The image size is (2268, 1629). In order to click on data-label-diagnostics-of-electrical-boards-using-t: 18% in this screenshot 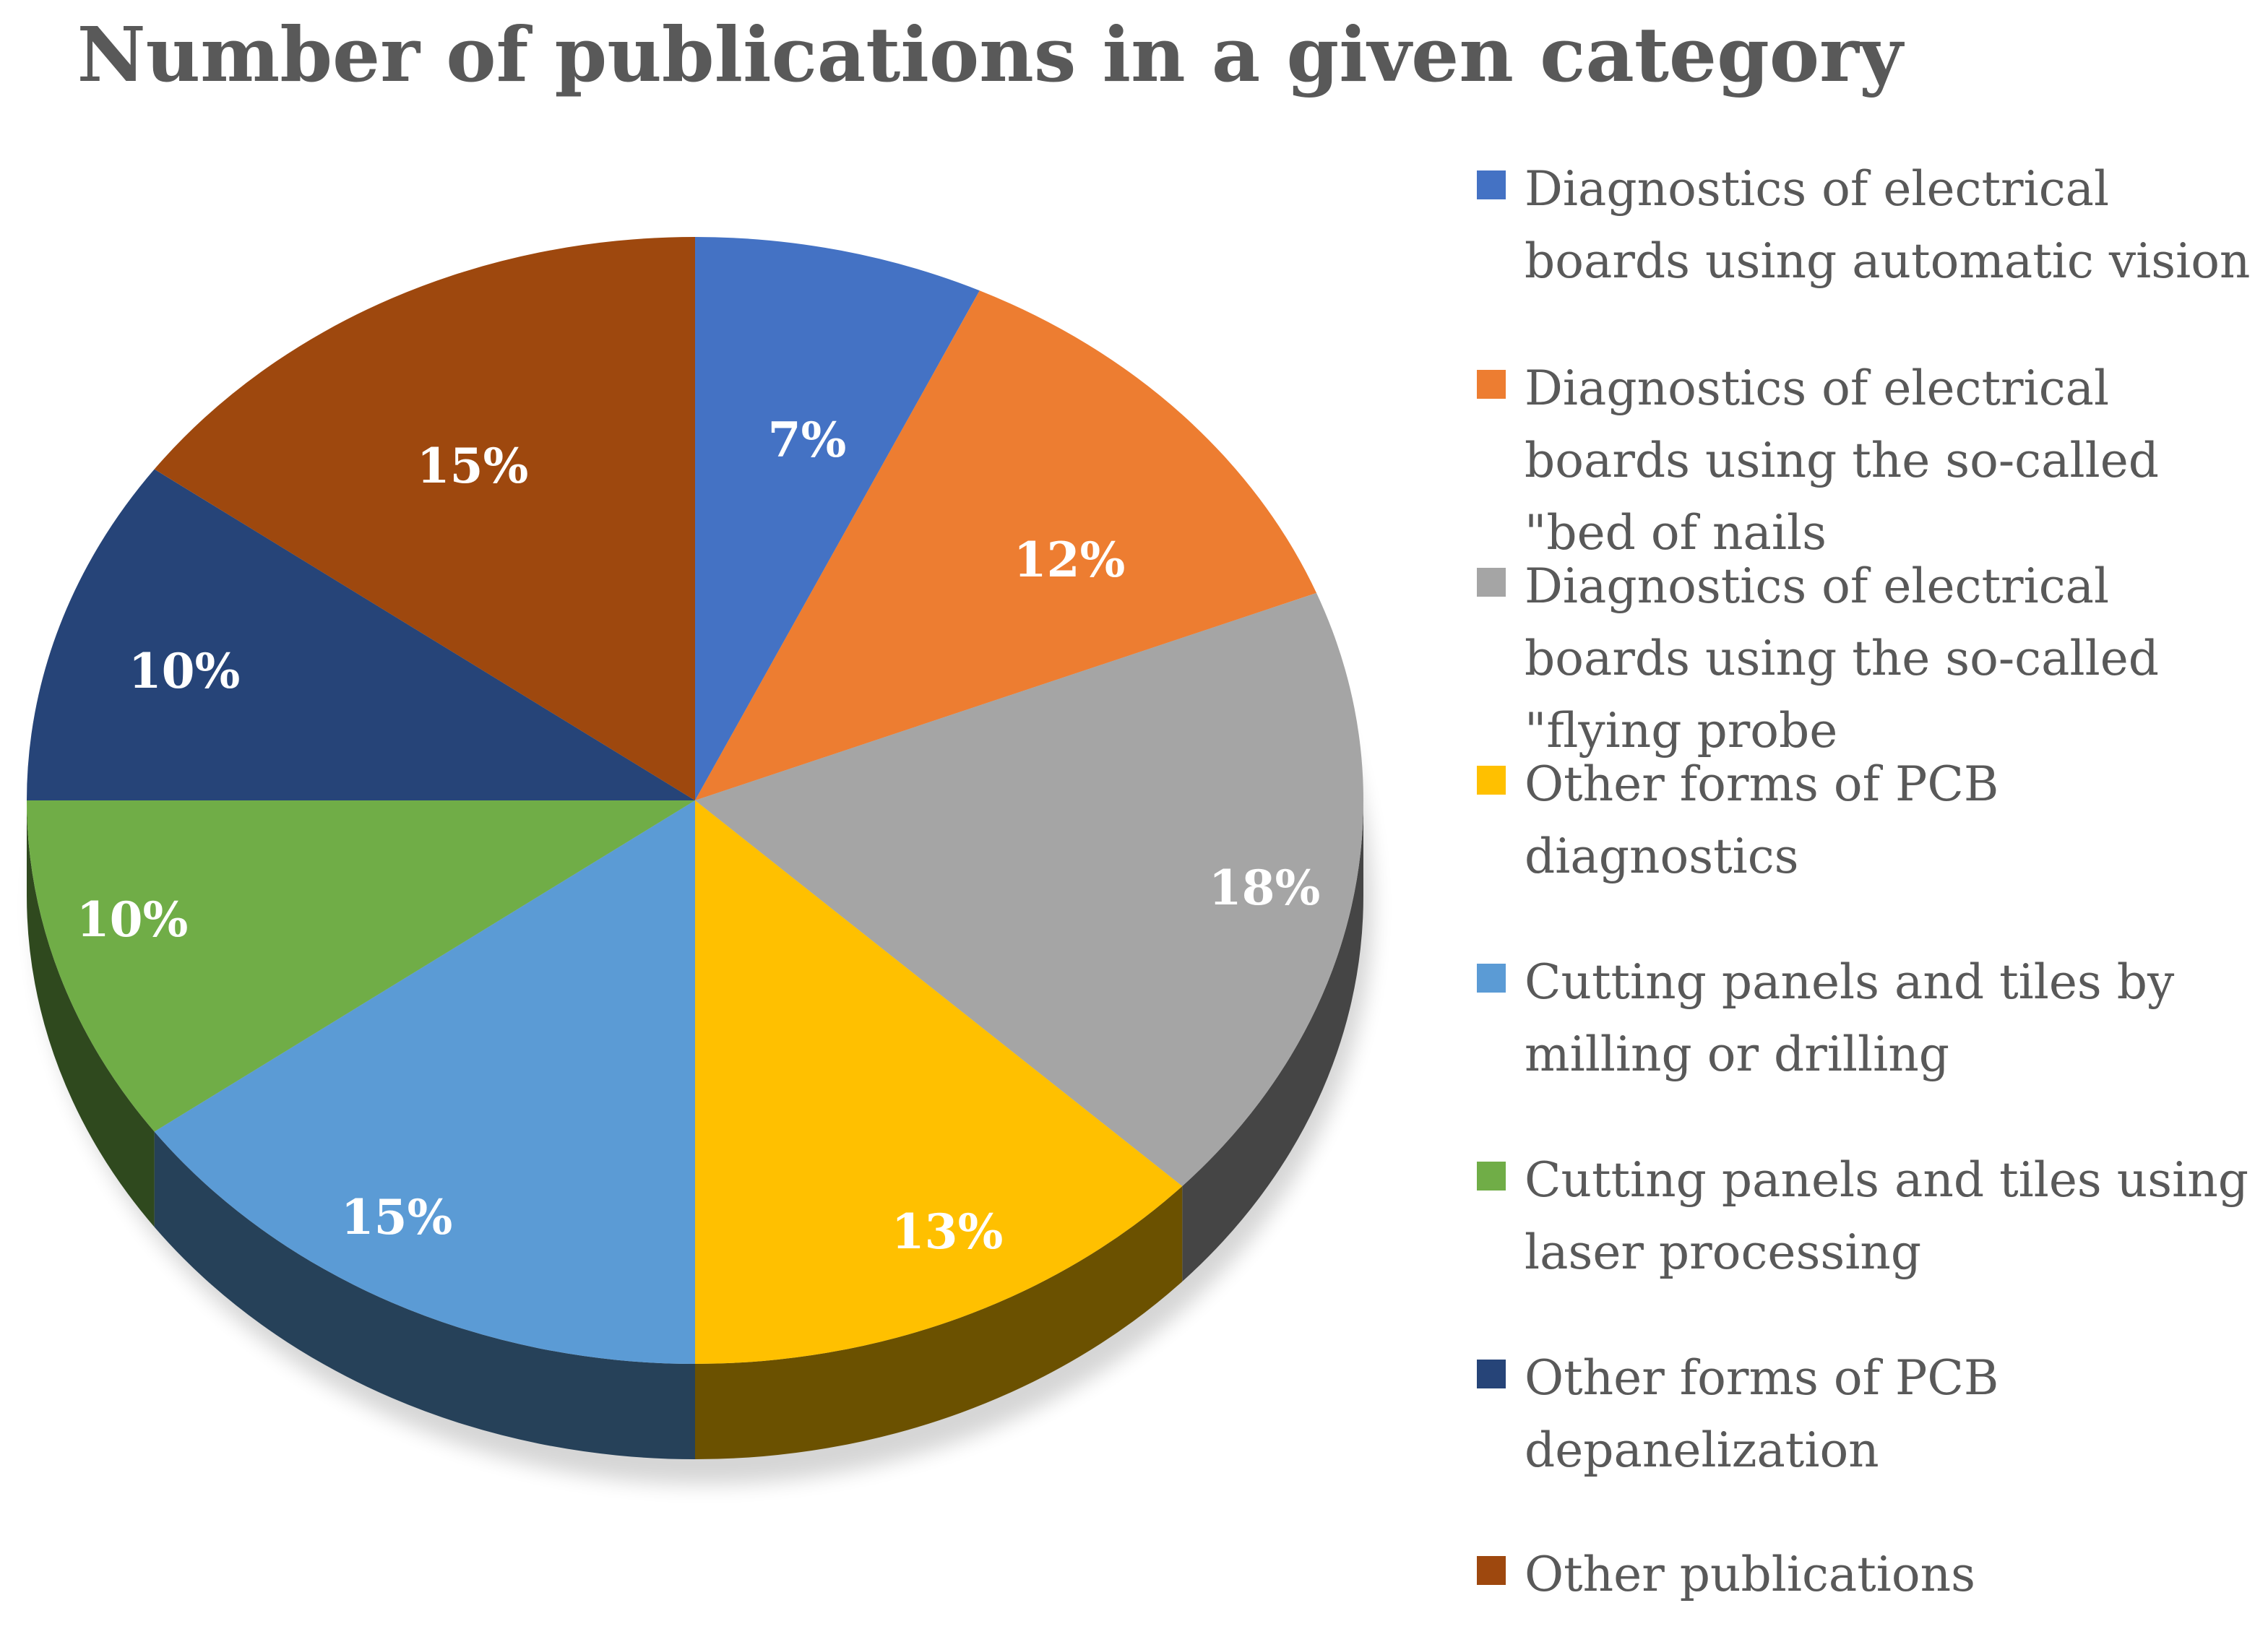, I will do `click(1265, 888)`.